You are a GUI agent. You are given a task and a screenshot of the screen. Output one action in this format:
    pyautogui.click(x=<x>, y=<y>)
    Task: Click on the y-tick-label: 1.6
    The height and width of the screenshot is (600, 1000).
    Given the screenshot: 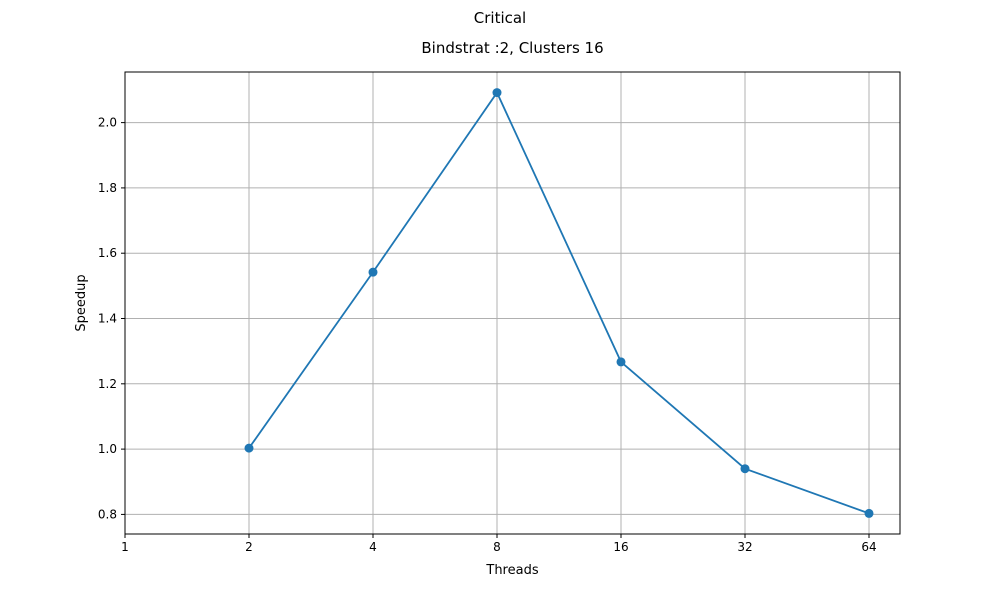 What is the action you would take?
    pyautogui.click(x=107, y=253)
    